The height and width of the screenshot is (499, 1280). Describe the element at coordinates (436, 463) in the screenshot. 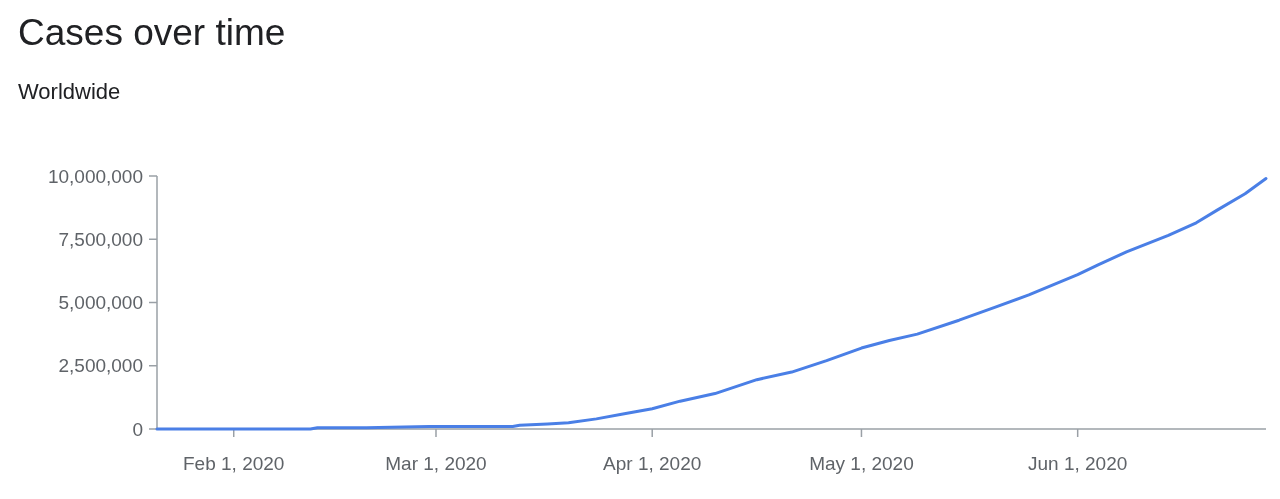

I see `x-tick-label: Mar 1, 2020` at that location.